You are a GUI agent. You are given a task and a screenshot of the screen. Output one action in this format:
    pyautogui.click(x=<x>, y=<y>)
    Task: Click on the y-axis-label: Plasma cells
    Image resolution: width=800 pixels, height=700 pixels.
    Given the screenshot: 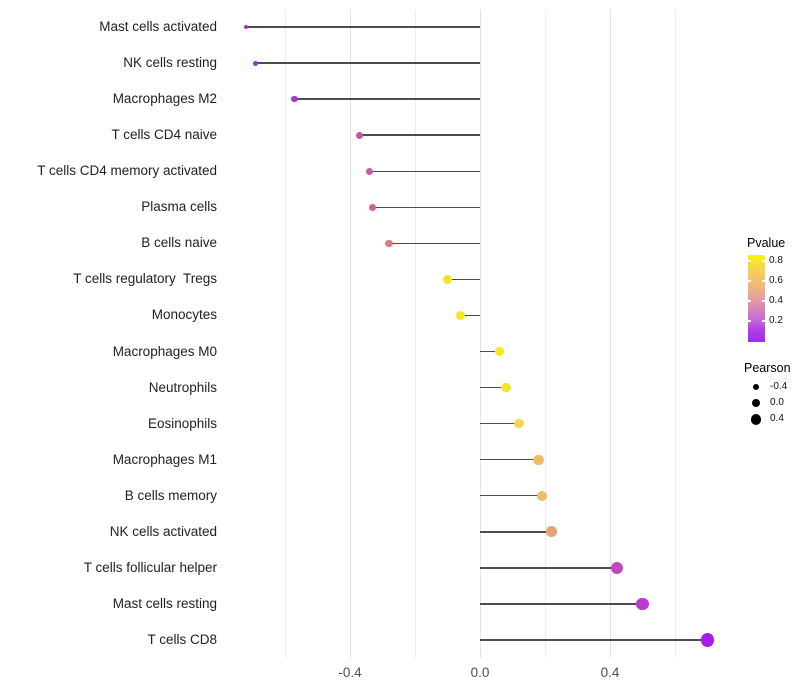 What is the action you would take?
    pyautogui.click(x=179, y=207)
    